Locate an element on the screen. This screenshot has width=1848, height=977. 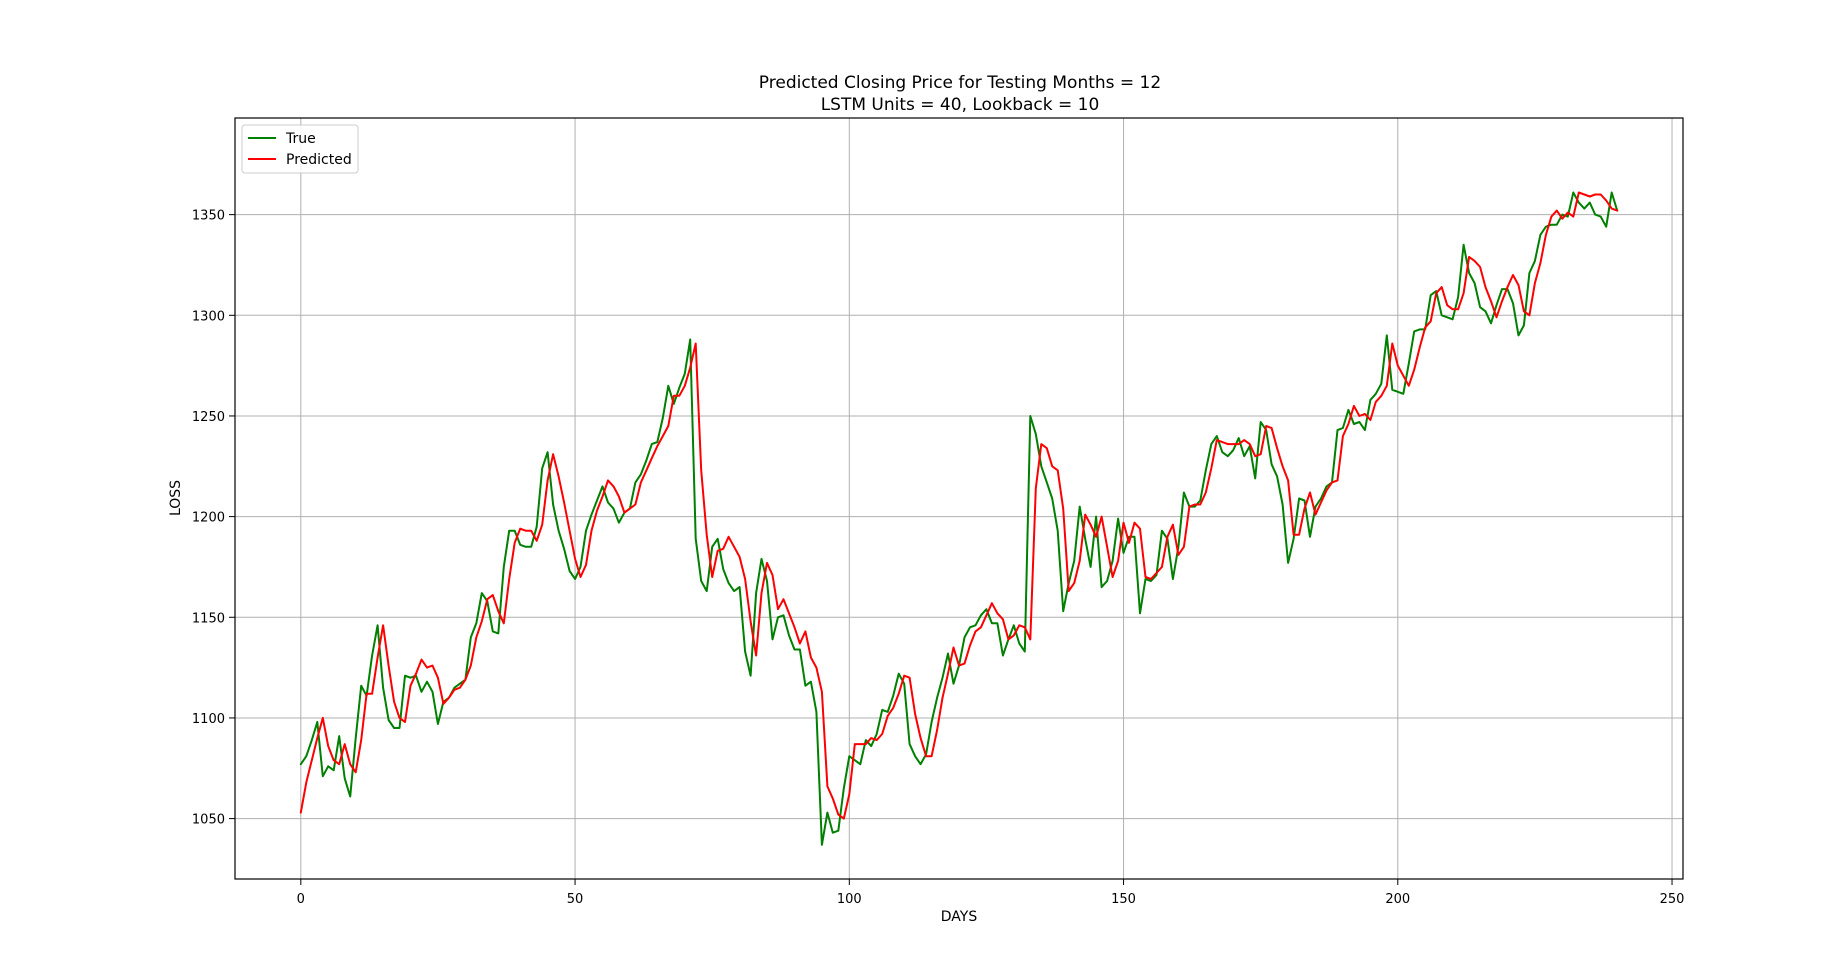
y-tick-label: 1050 is located at coordinates (208, 820).